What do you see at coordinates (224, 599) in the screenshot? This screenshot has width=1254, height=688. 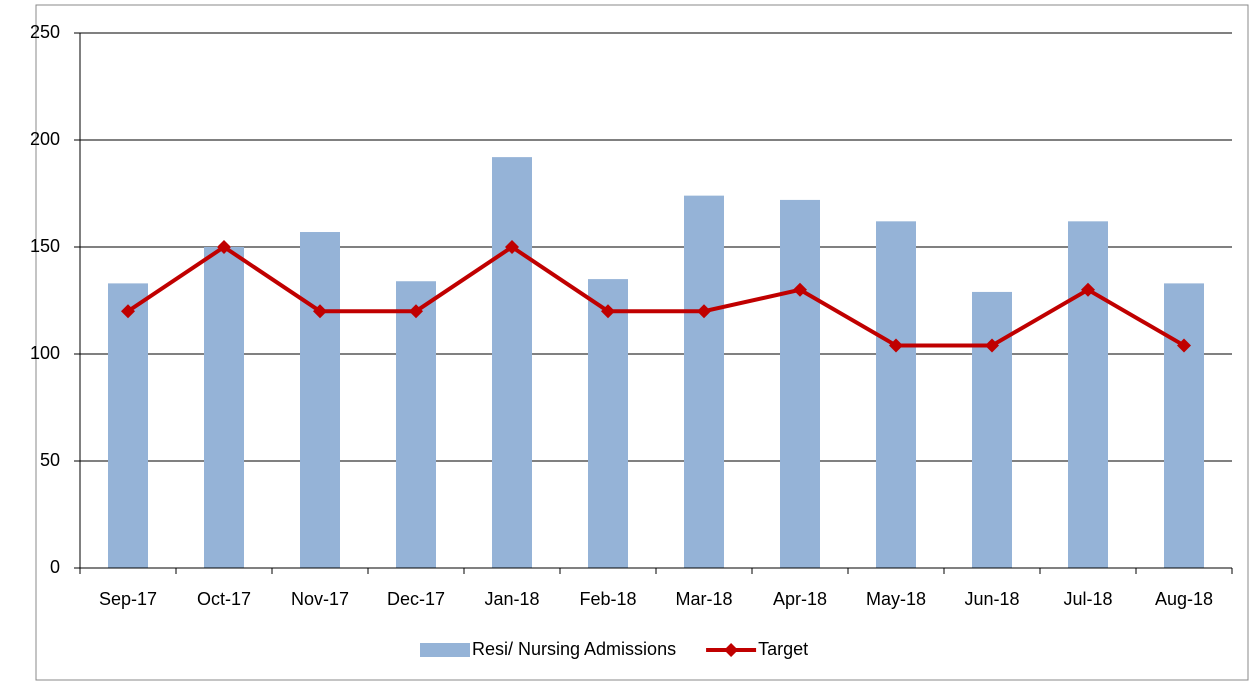 I see `x-tick-label: Oct-17` at bounding box center [224, 599].